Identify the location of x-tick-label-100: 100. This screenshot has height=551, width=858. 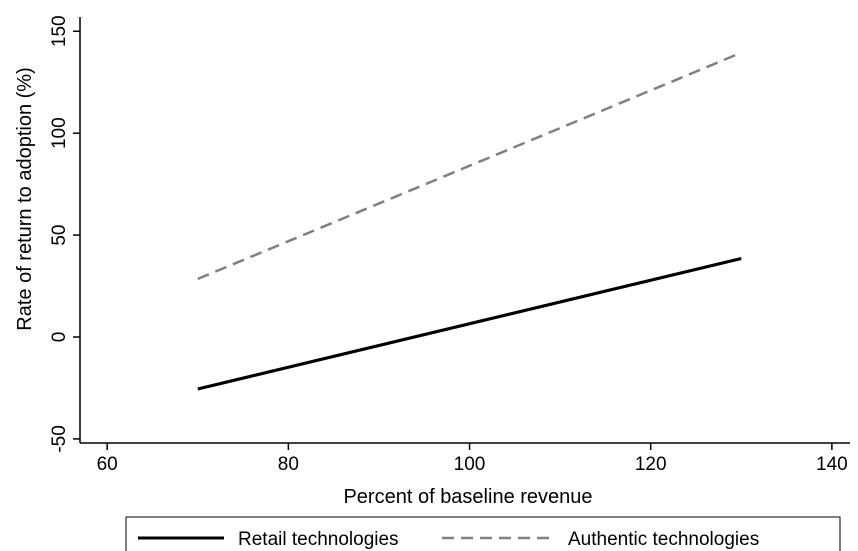
(470, 464).